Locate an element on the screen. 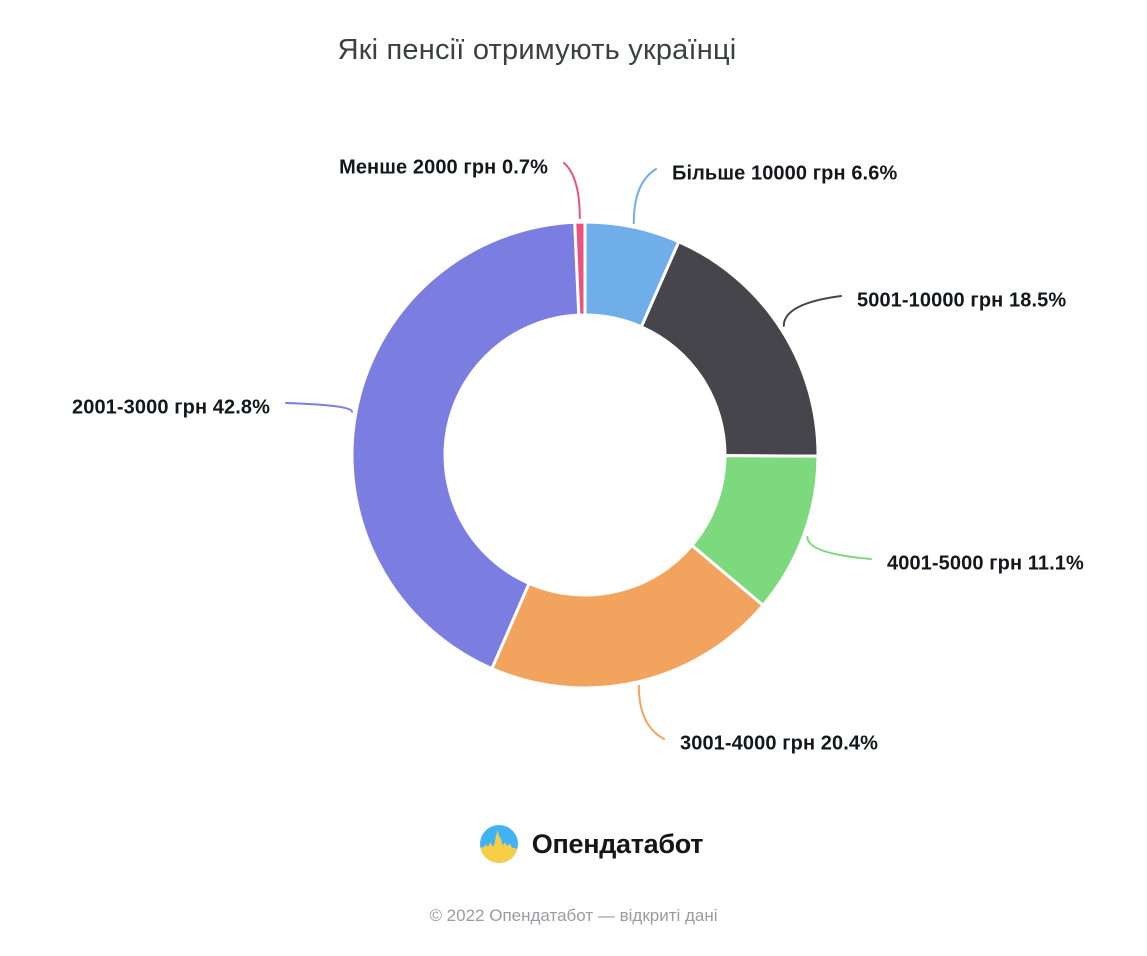 This screenshot has height=956, width=1147. donut-segment-2001-3000 грн is located at coordinates (465, 445).